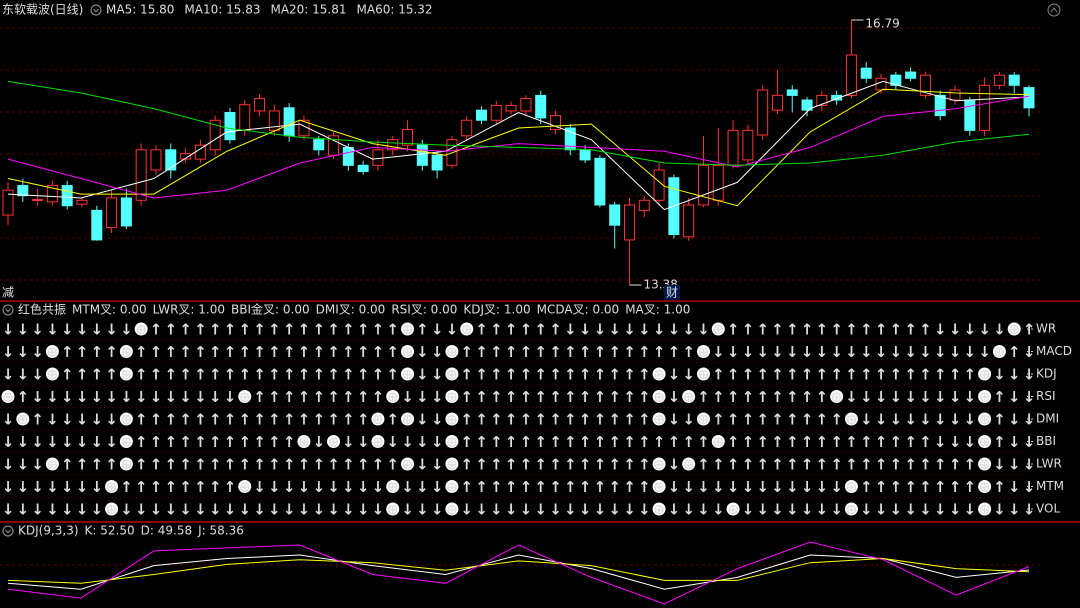 The image size is (1080, 608). I want to click on legend-toggle-arrow, so click(96, 10).